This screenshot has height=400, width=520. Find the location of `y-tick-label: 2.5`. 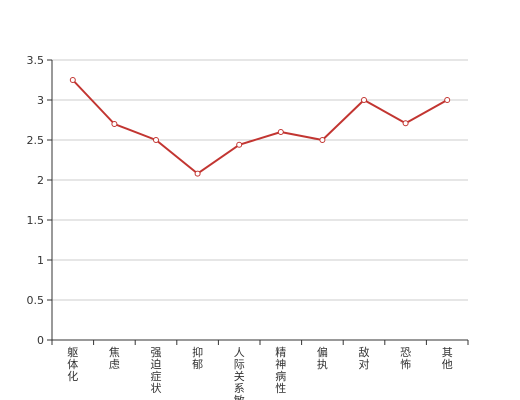

y-tick-label: 2.5 is located at coordinates (36, 140).